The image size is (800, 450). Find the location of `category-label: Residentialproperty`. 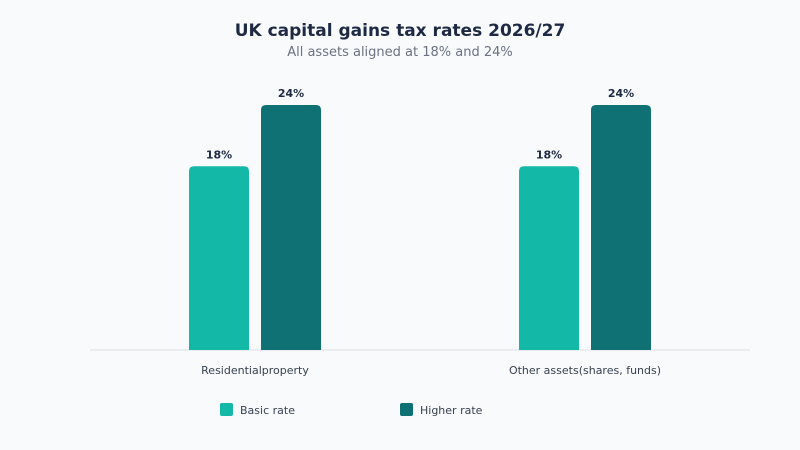

category-label: Residentialproperty is located at coordinates (255, 370).